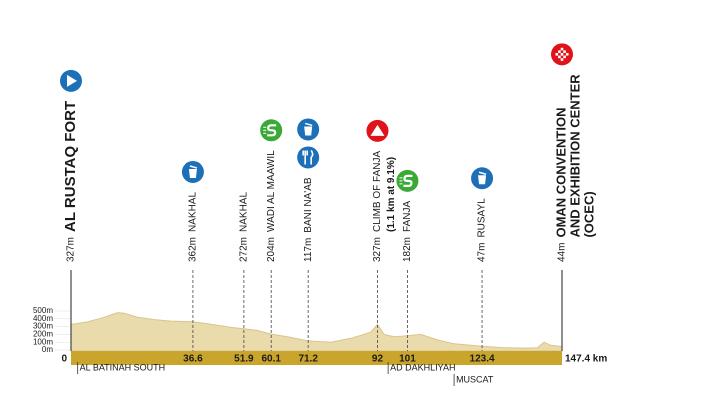 This screenshot has width=717, height=403. Describe the element at coordinates (43, 326) in the screenshot. I see `y-tick-label: 300m` at that location.